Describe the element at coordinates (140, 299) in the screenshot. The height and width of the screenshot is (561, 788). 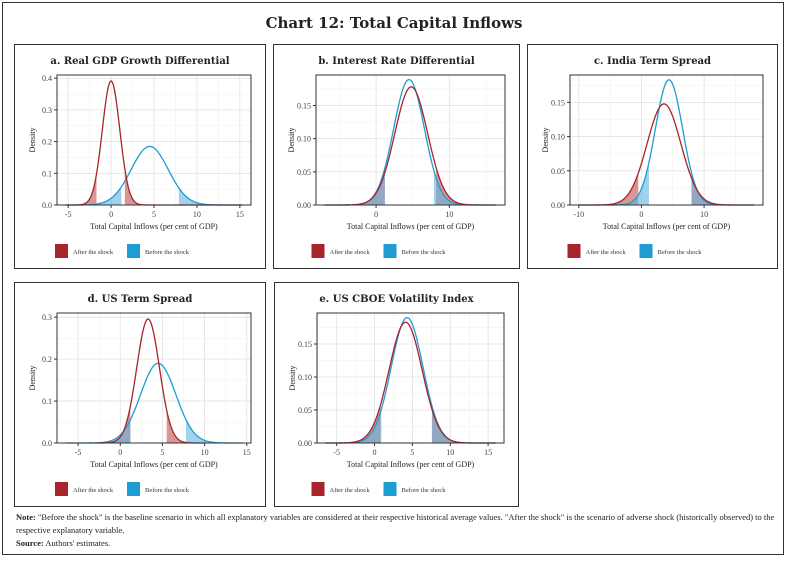
I see `panel-title: d. US Term Spread` at that location.